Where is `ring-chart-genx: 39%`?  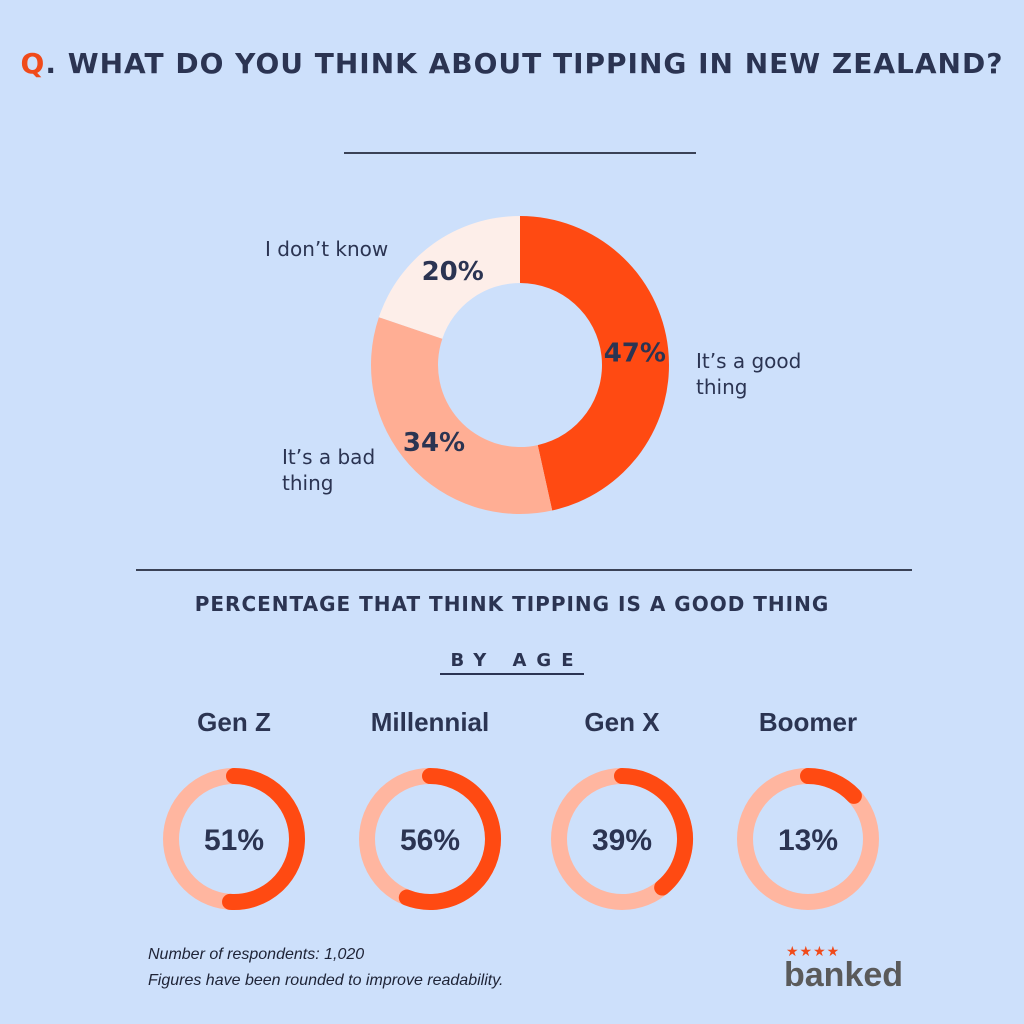
ring-chart-genx: 39% is located at coordinates (622, 839).